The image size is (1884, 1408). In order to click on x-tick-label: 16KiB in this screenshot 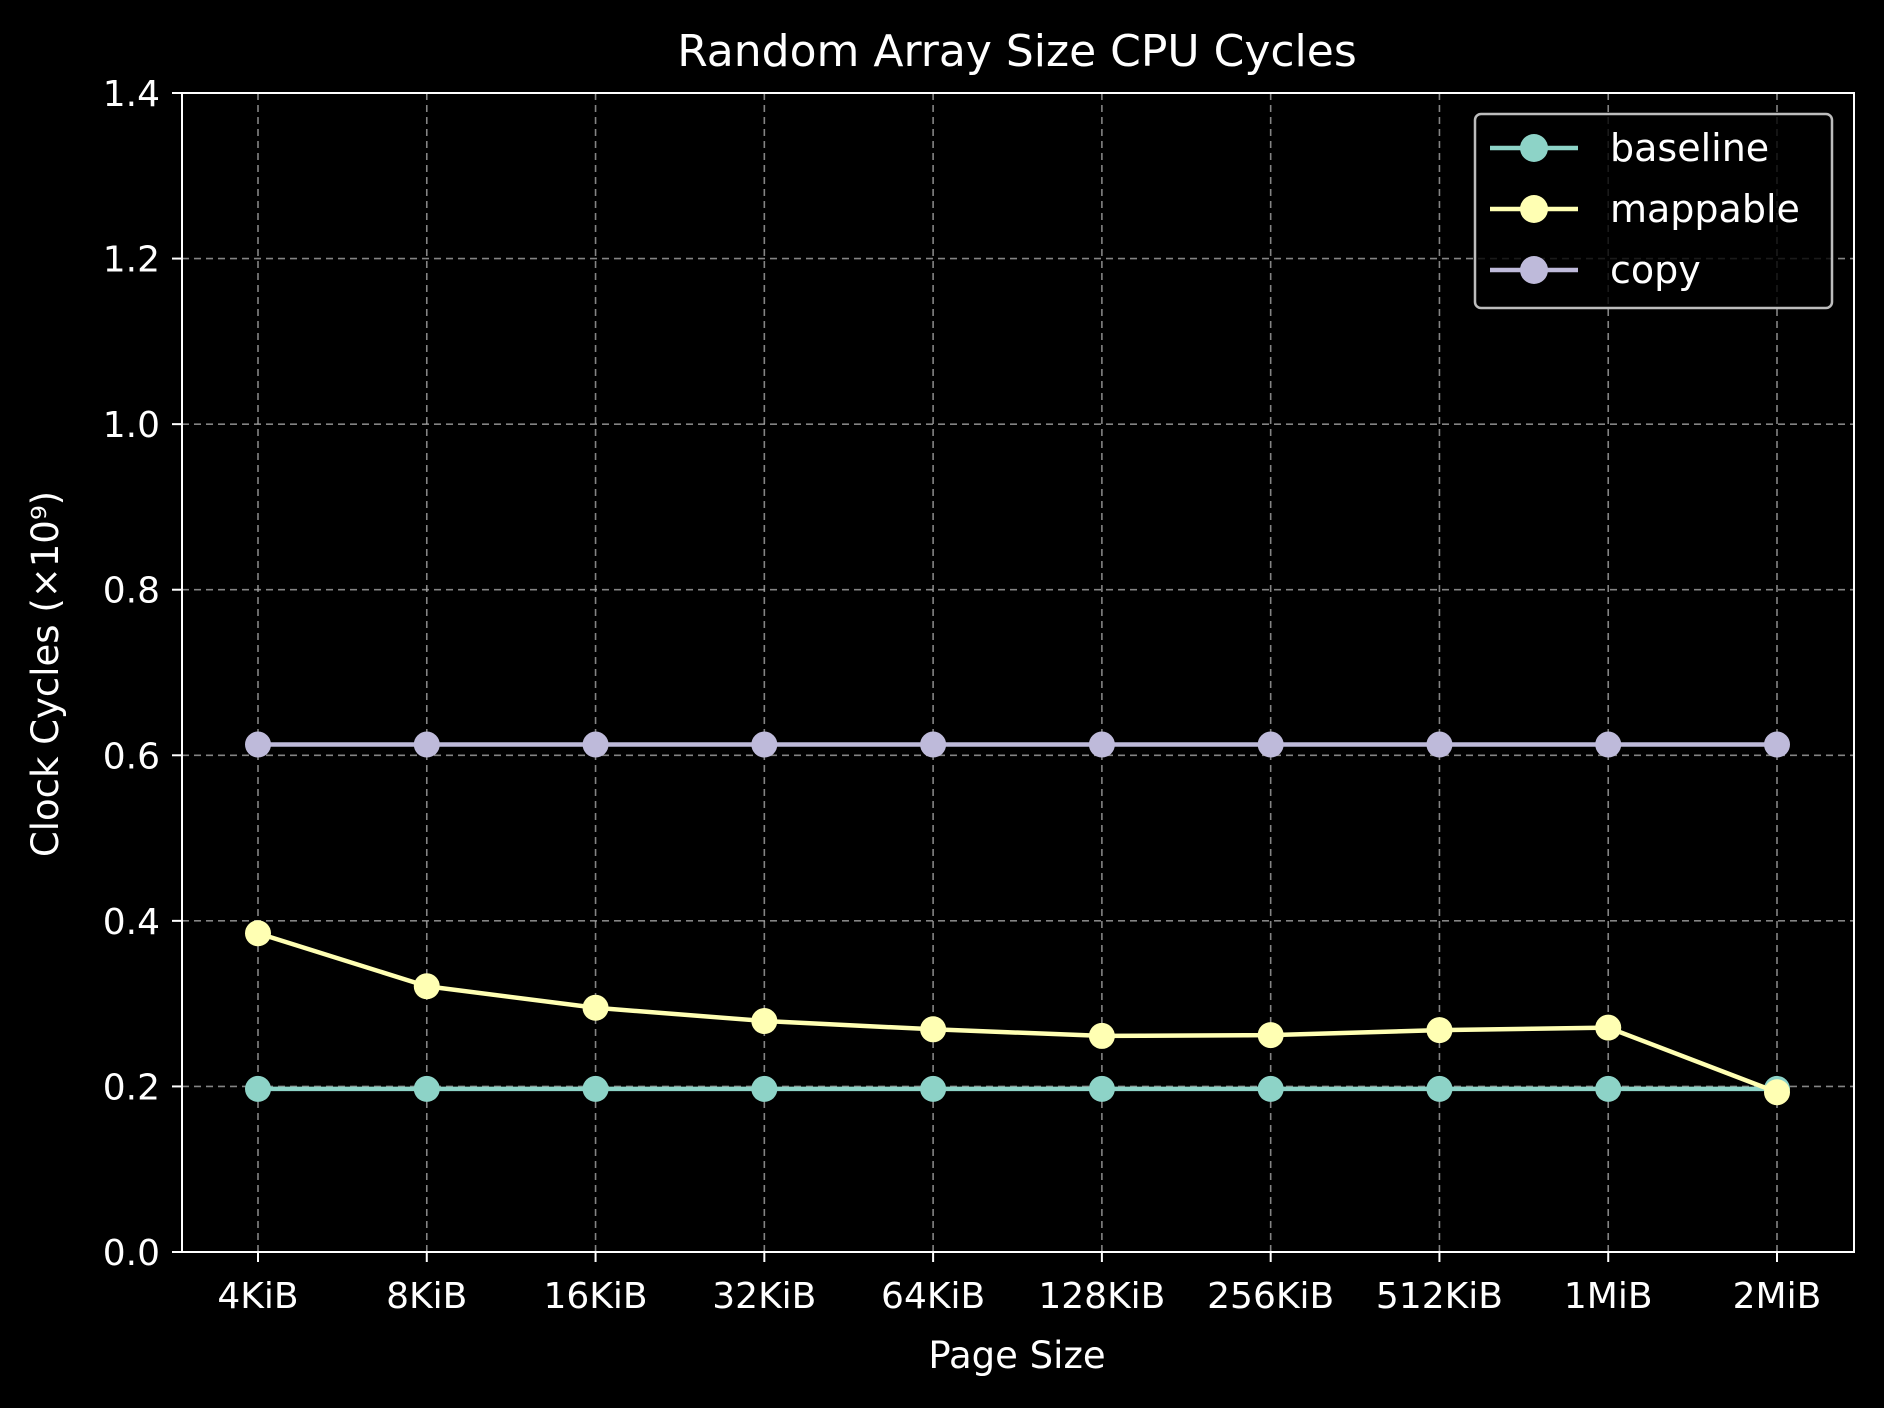, I will do `click(595, 1296)`.